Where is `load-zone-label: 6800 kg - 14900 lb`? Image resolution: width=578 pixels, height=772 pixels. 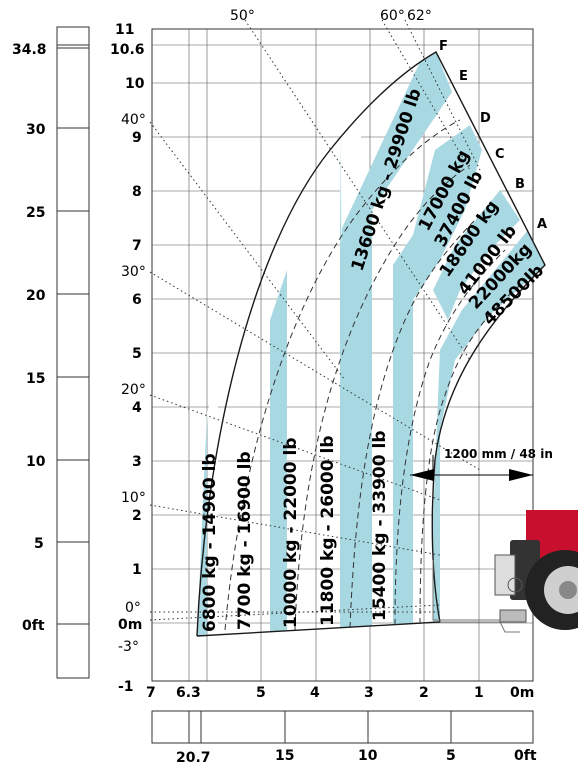 load-zone-label: 6800 kg - 14900 lb is located at coordinates (210, 542).